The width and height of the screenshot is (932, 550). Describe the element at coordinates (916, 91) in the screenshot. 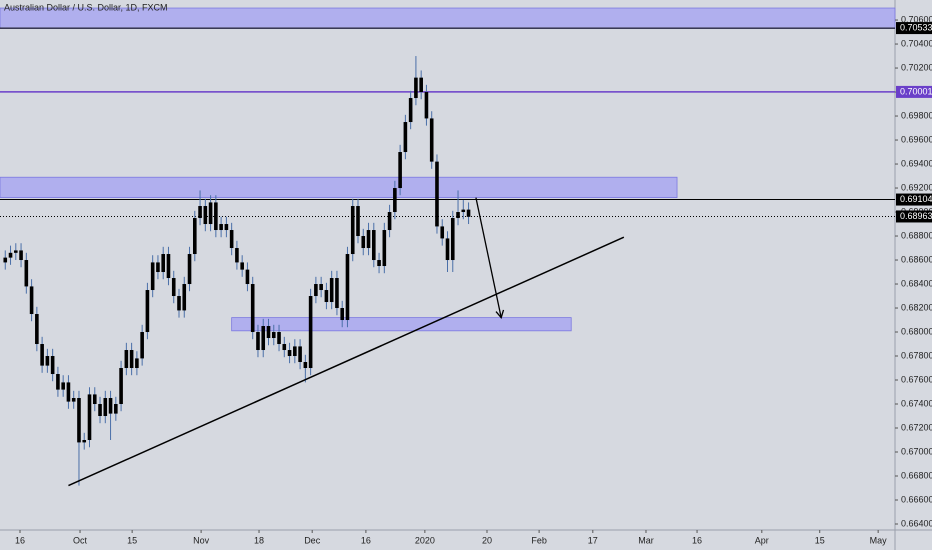

I see `price-label: 0.70001` at that location.